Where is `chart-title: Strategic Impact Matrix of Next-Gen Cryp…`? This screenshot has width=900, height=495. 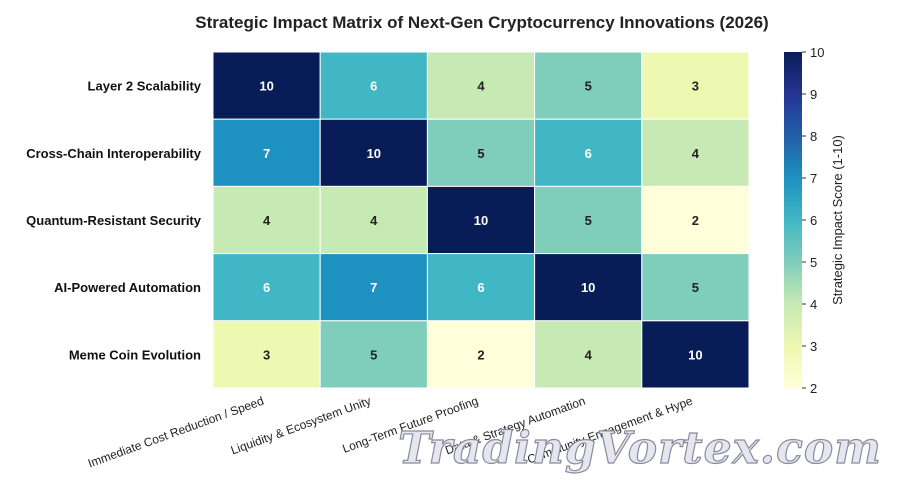 chart-title: Strategic Impact Matrix of Next-Gen Cryp… is located at coordinates (481, 22).